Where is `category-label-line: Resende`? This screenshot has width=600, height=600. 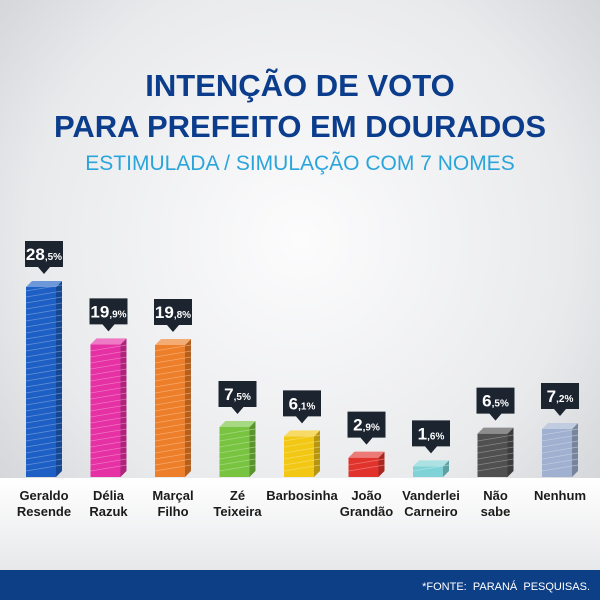 category-label-line: Resende is located at coordinates (44, 511).